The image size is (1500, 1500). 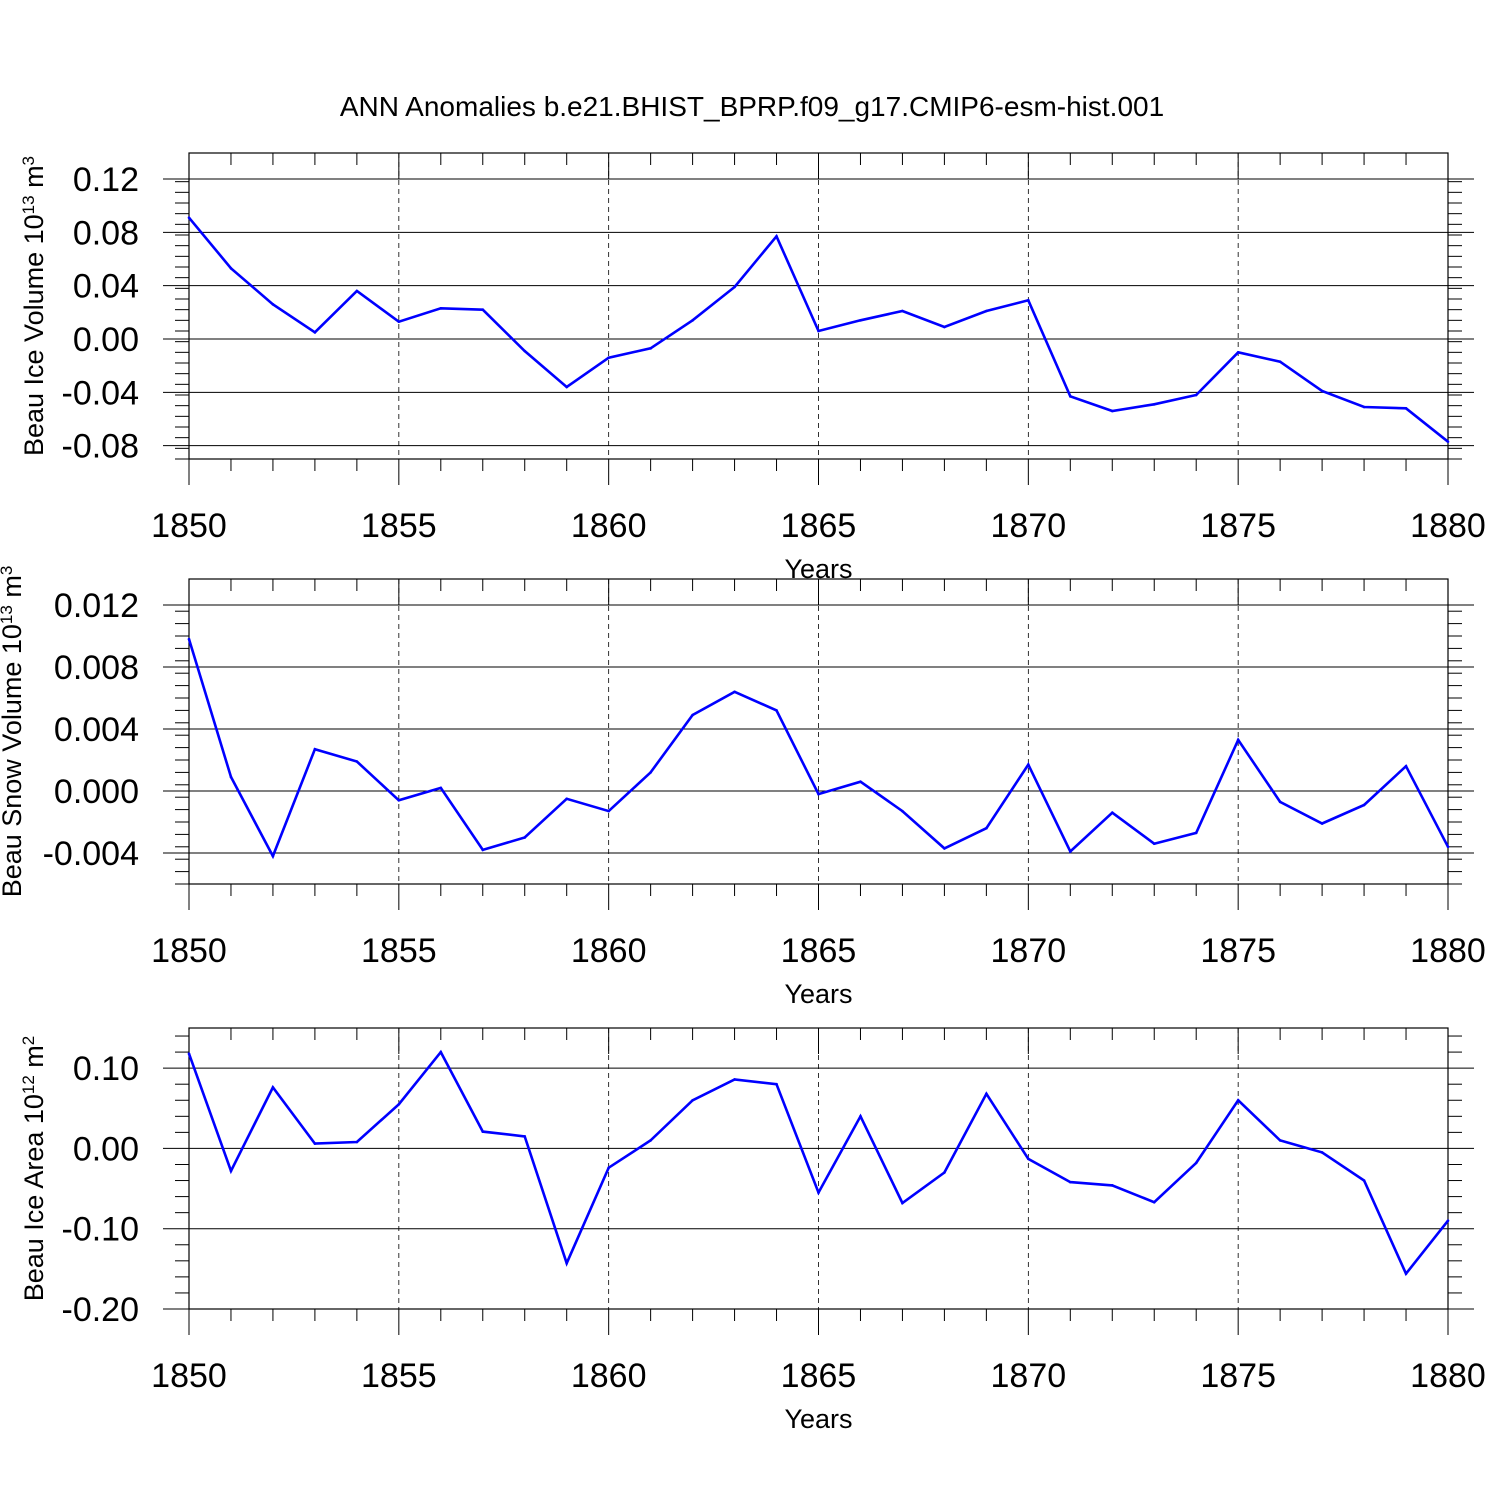 What do you see at coordinates (28, 204) in the screenshot?
I see `y-axis-title-superscript: 13` at bounding box center [28, 204].